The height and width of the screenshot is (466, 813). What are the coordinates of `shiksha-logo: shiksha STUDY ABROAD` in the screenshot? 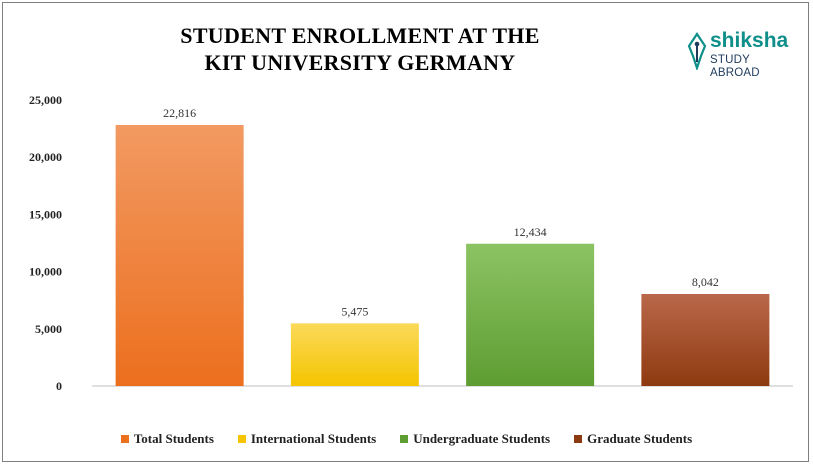 It's located at (741, 54).